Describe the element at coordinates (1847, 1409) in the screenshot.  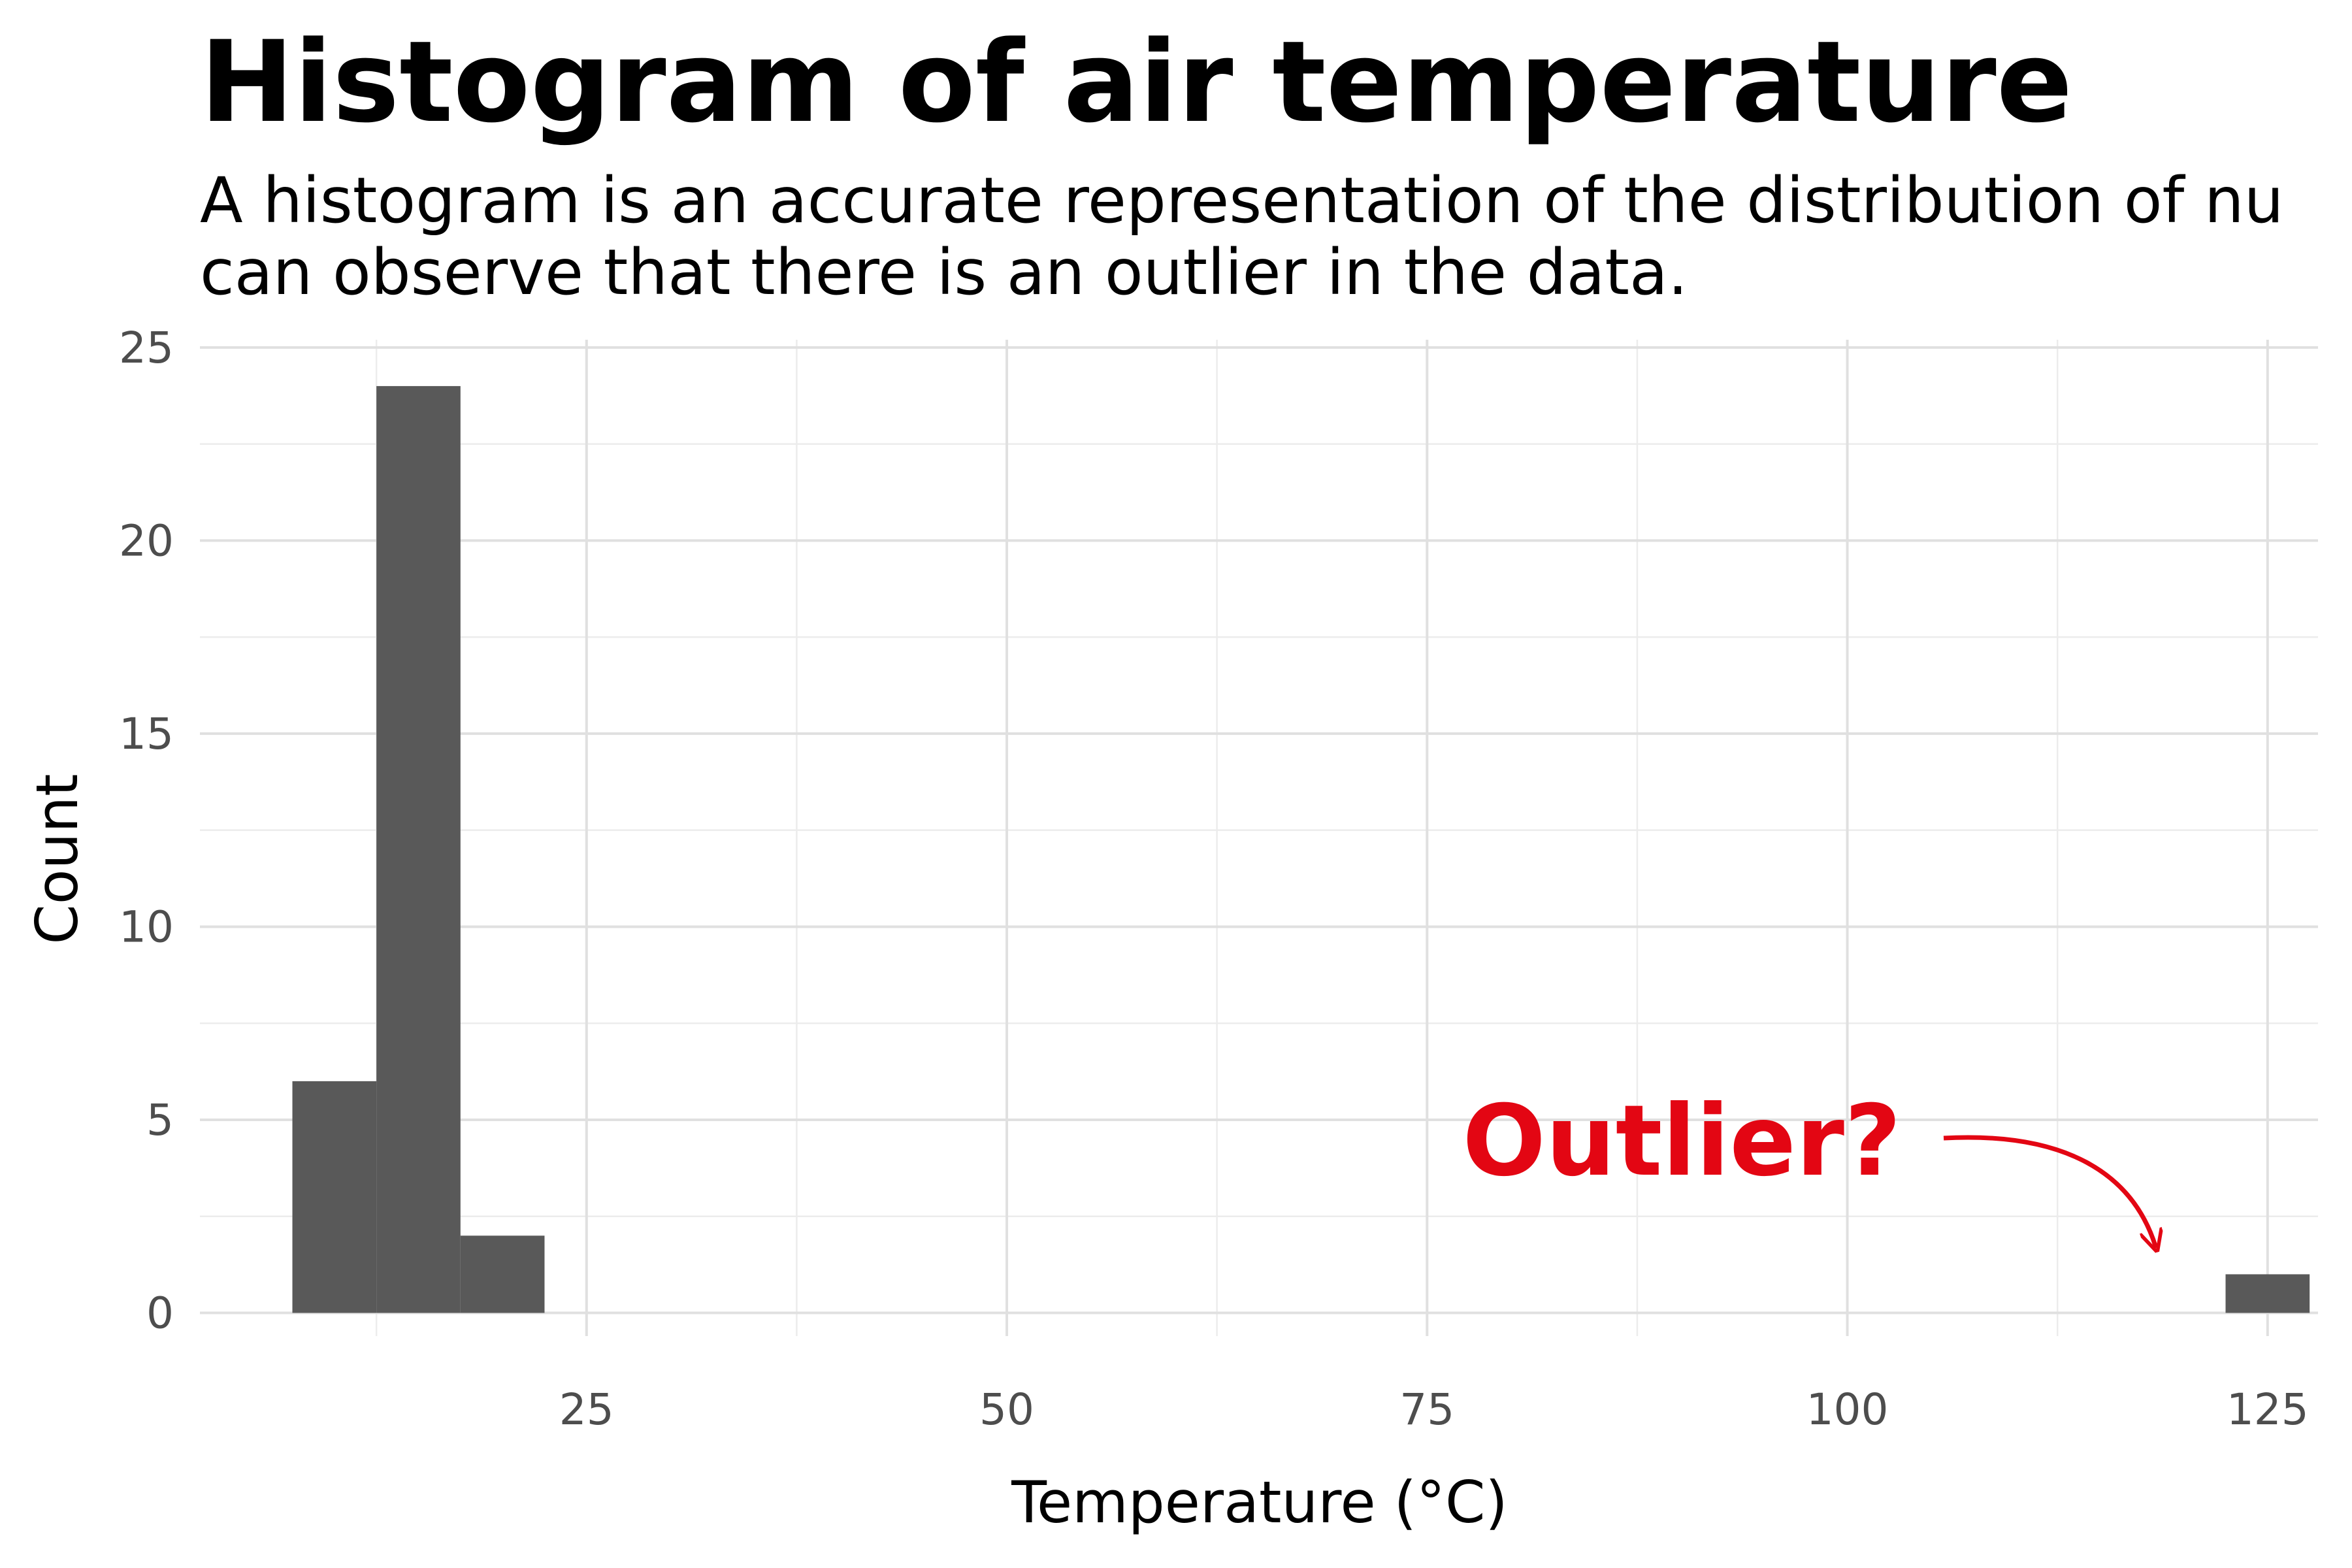
I see `x-tick-label-100: 100` at that location.